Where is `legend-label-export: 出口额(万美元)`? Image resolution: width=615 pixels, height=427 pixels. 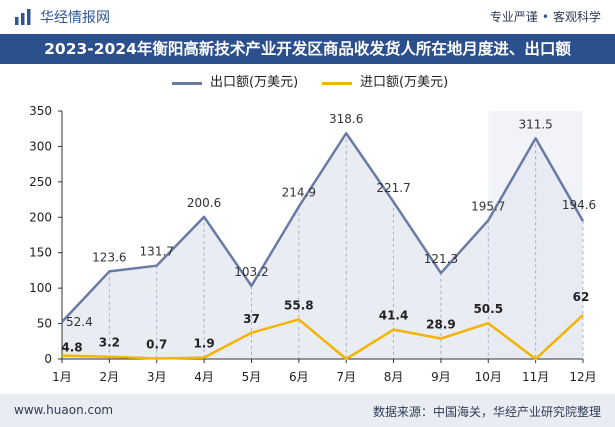
legend-label-export: 出口额(万美元) is located at coordinates (254, 82).